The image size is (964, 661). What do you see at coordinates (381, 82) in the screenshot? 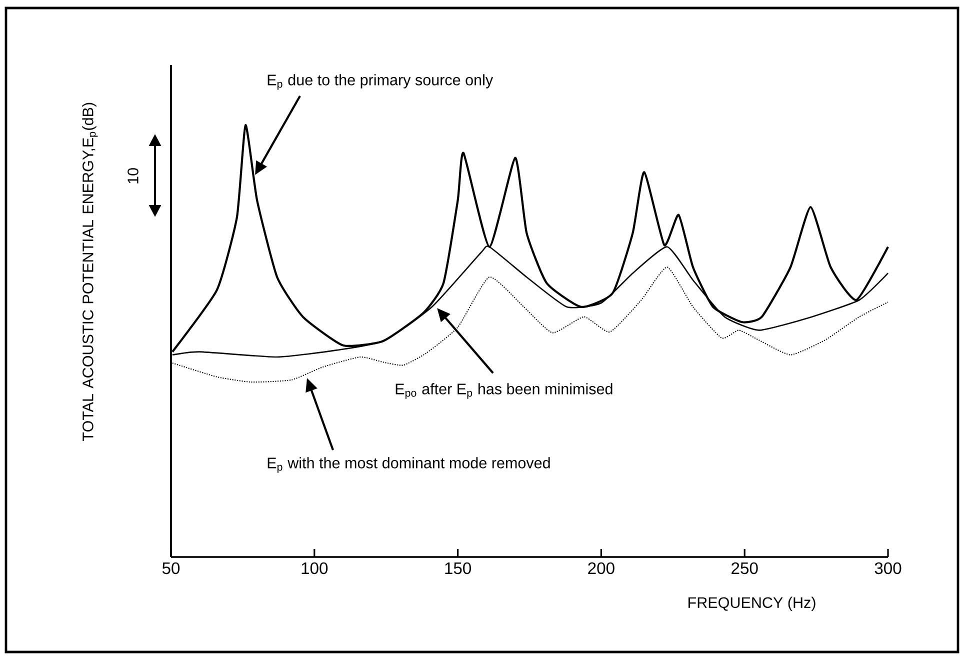
I see `text: E$_{p}$ due to the primary source only` at bounding box center [381, 82].